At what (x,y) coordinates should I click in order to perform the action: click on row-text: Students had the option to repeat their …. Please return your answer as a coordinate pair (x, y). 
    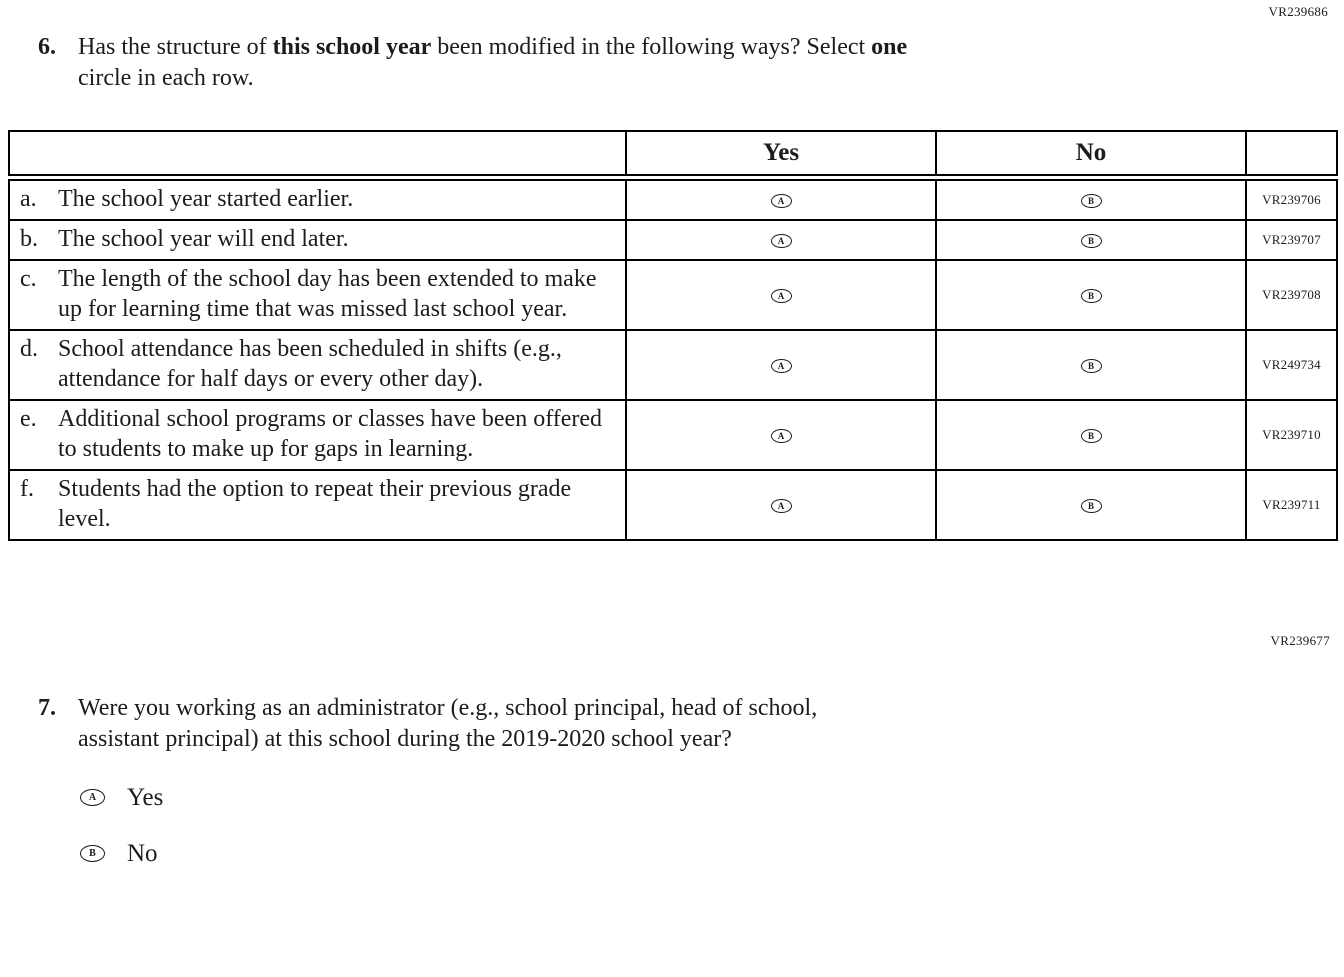
    Looking at the image, I should click on (315, 503).